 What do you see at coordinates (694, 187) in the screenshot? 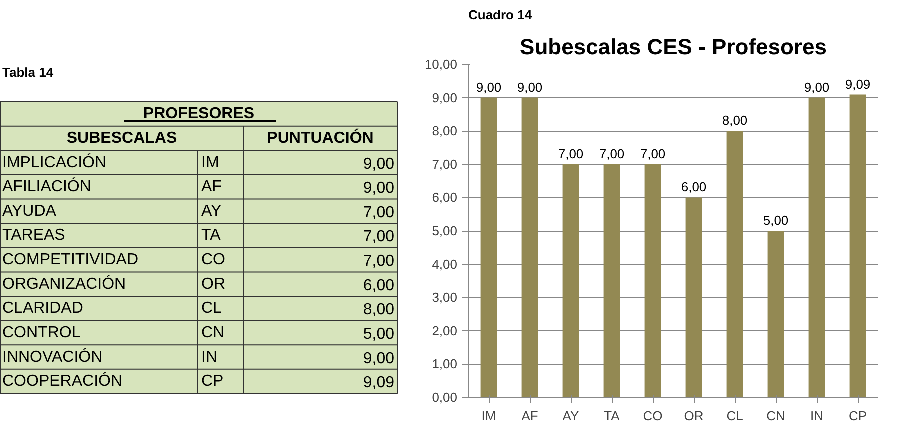
I see `data-label: 6,00` at bounding box center [694, 187].